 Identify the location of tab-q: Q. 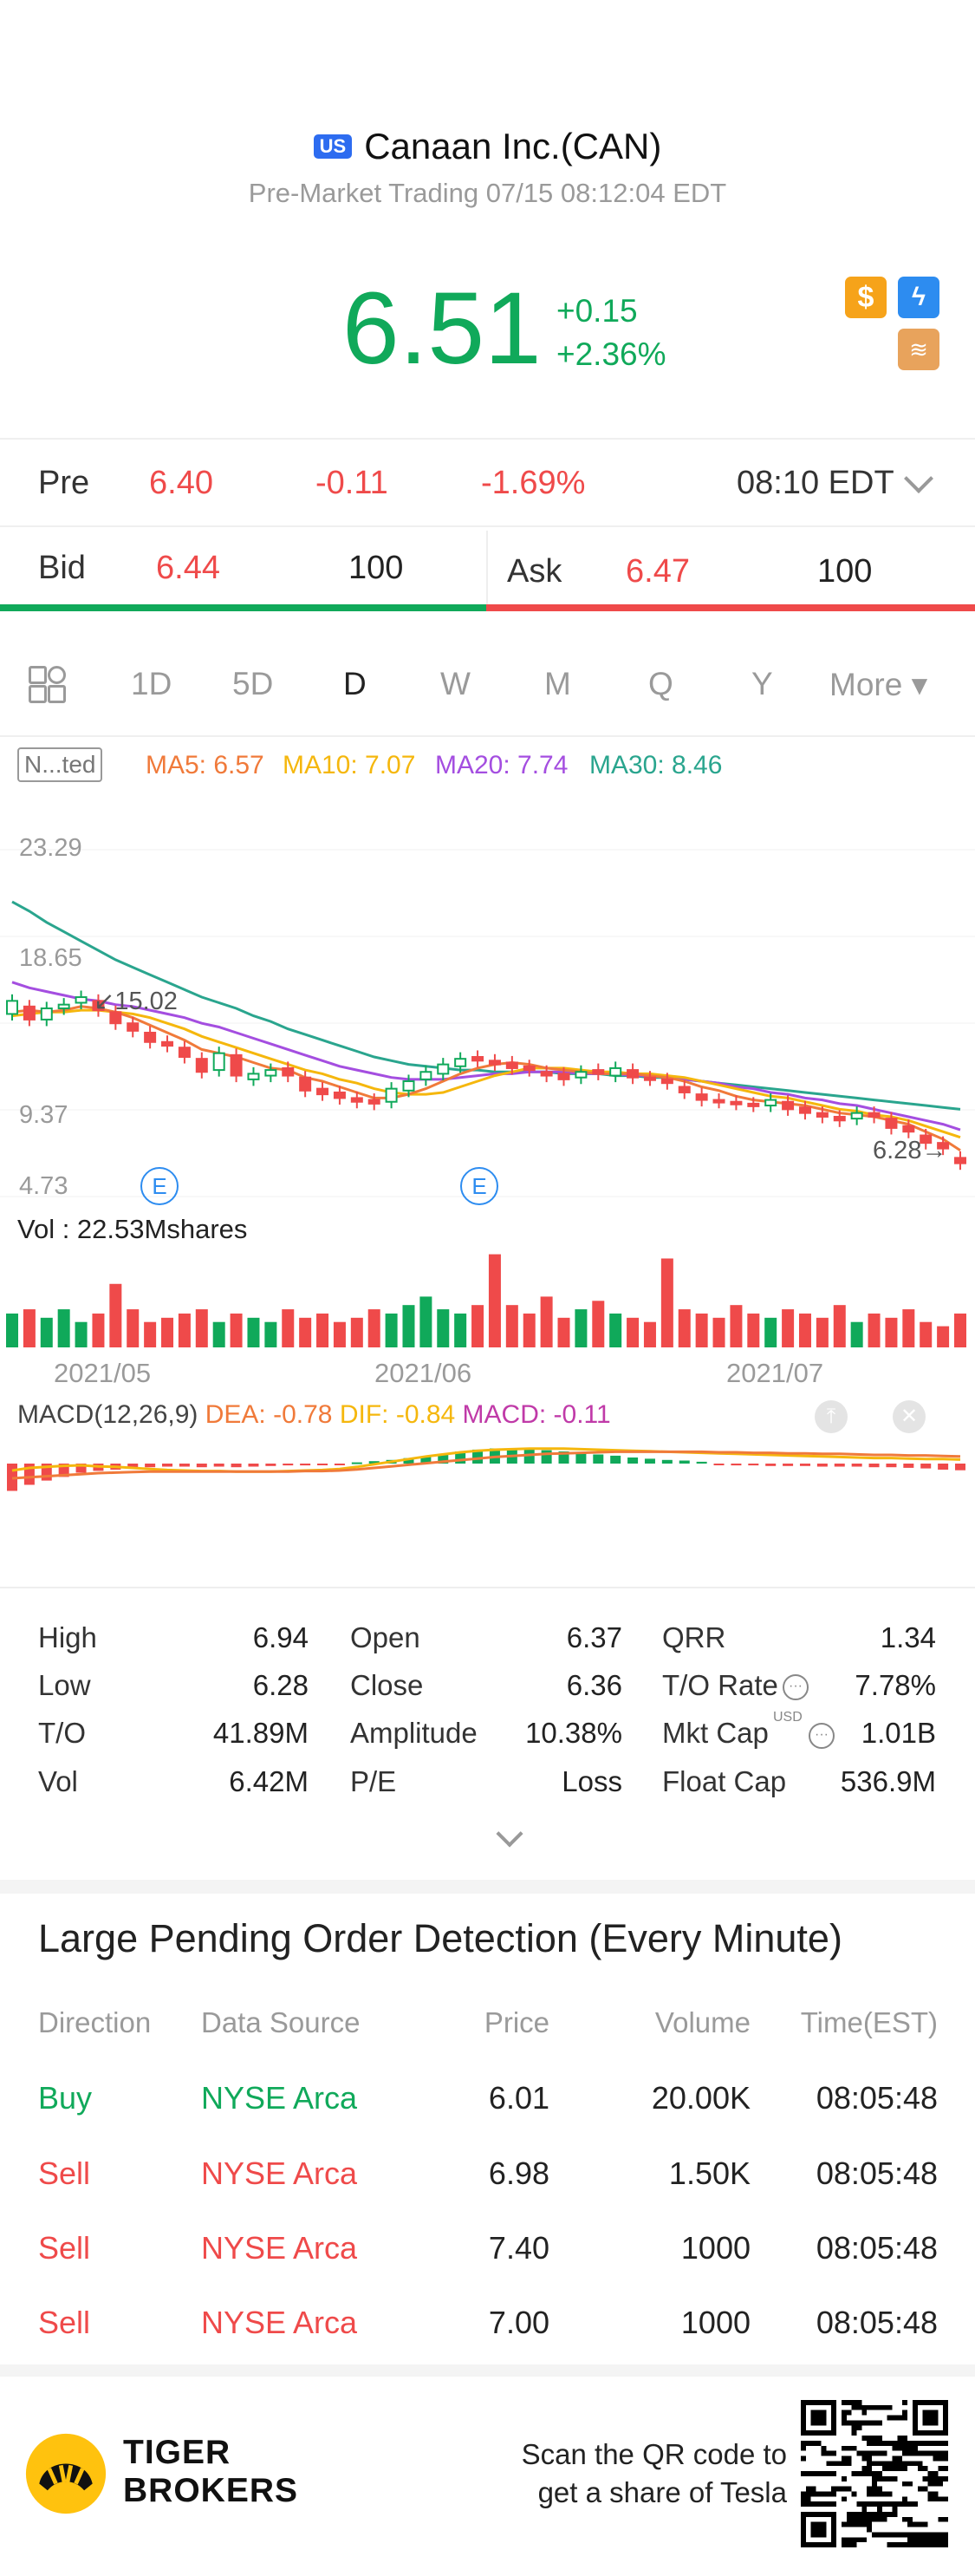
(660, 684).